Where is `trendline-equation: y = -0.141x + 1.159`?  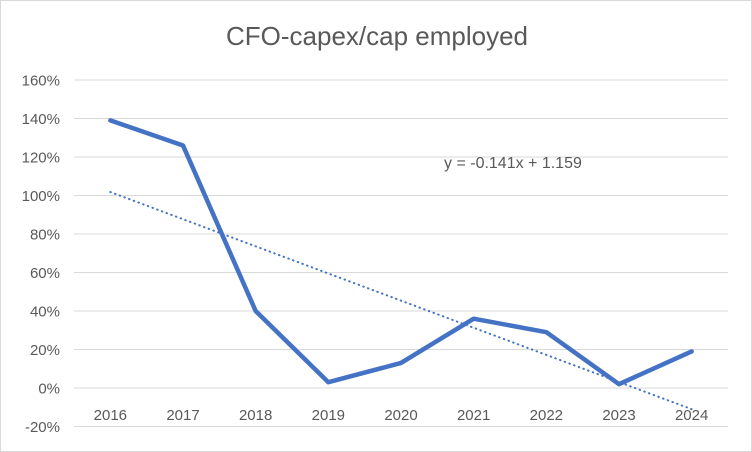
trendline-equation: y = -0.141x + 1.159 is located at coordinates (513, 163).